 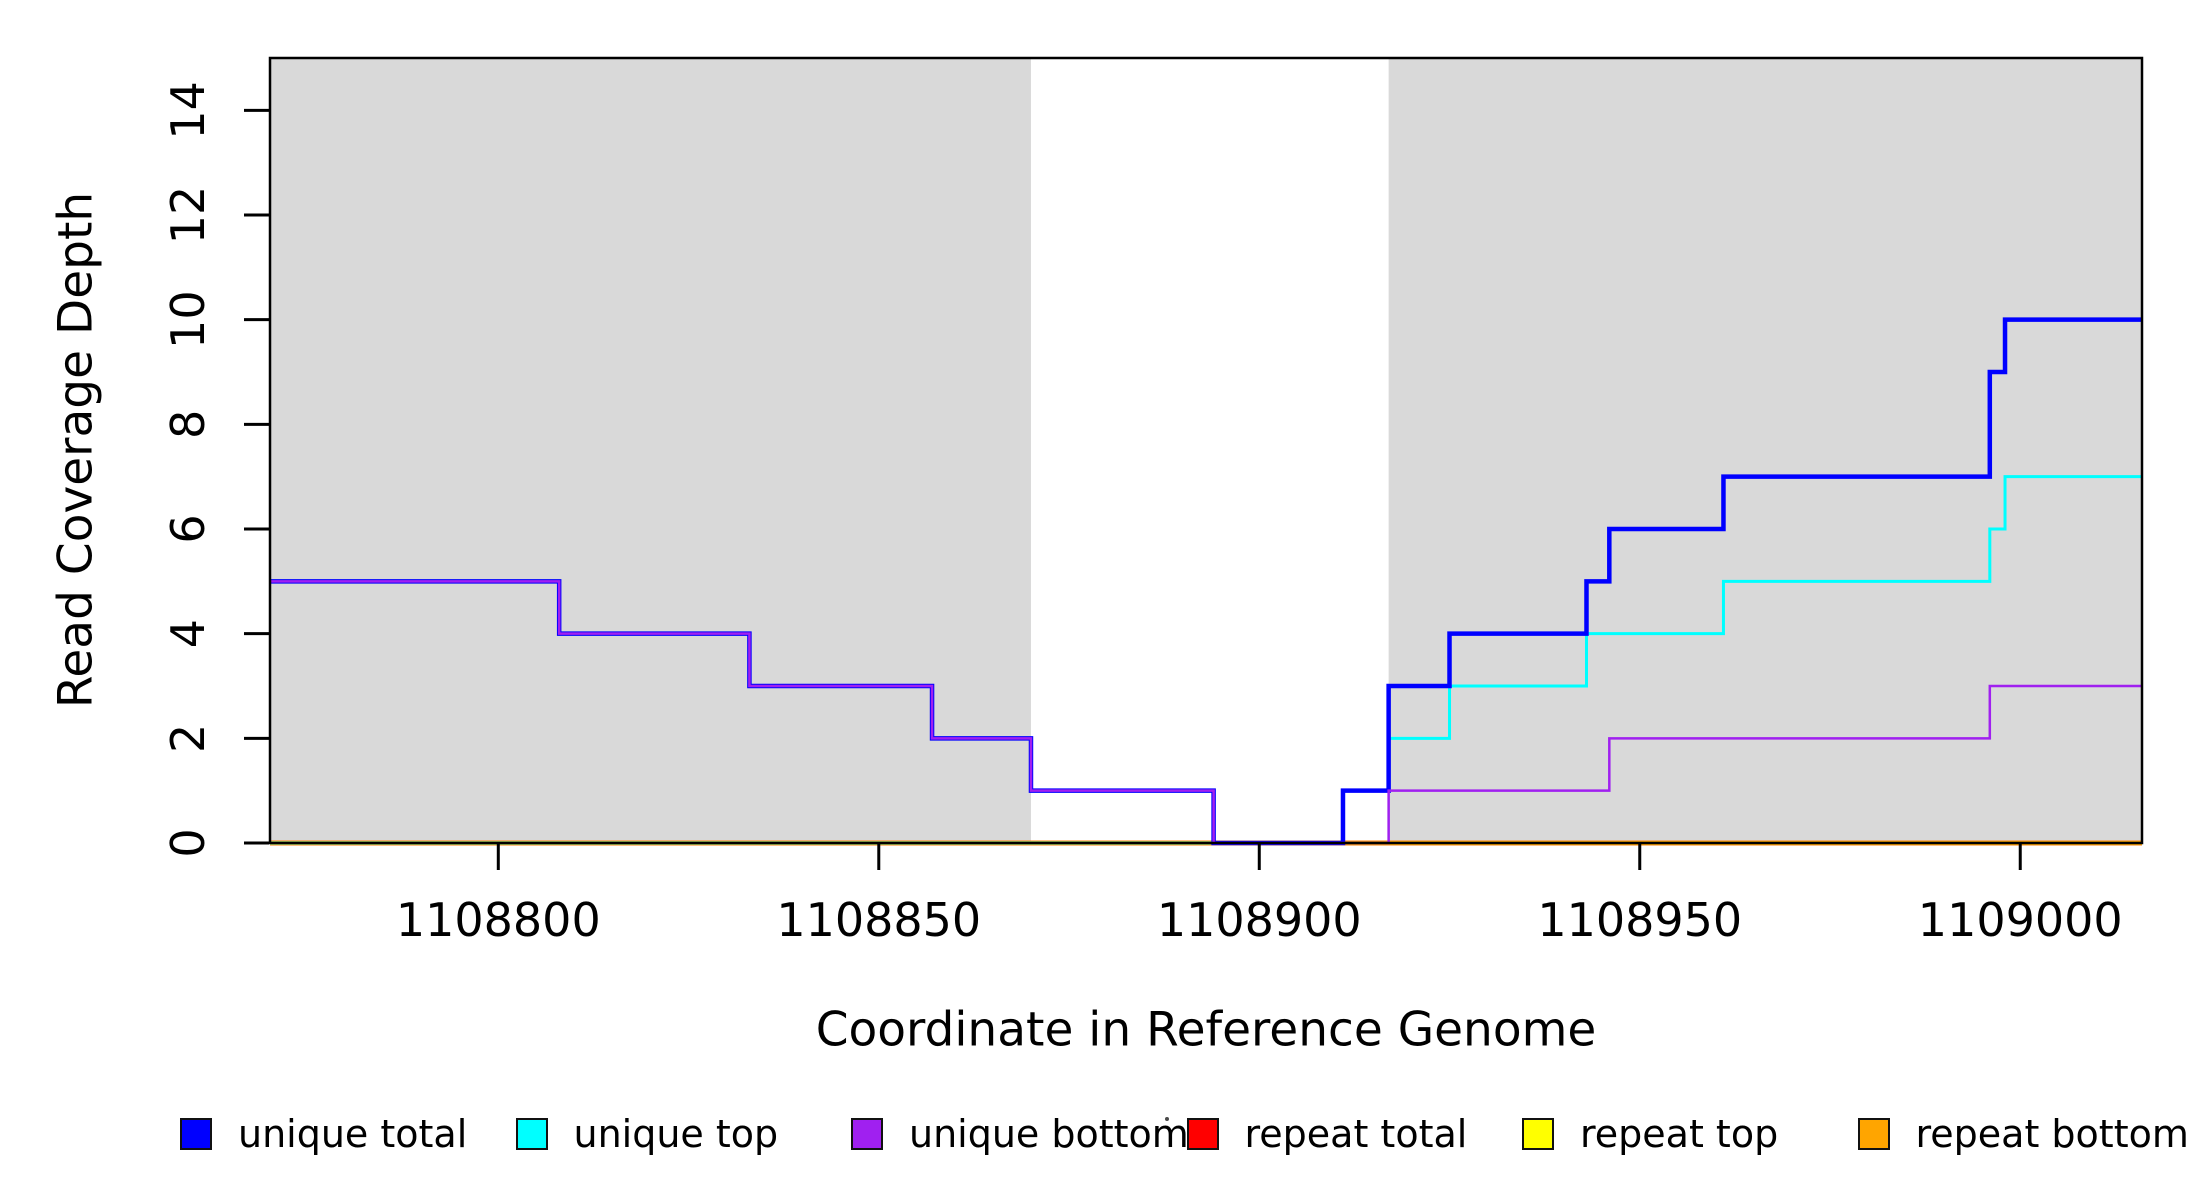 What do you see at coordinates (188, 424) in the screenshot?
I see `y-tick-label: 8` at bounding box center [188, 424].